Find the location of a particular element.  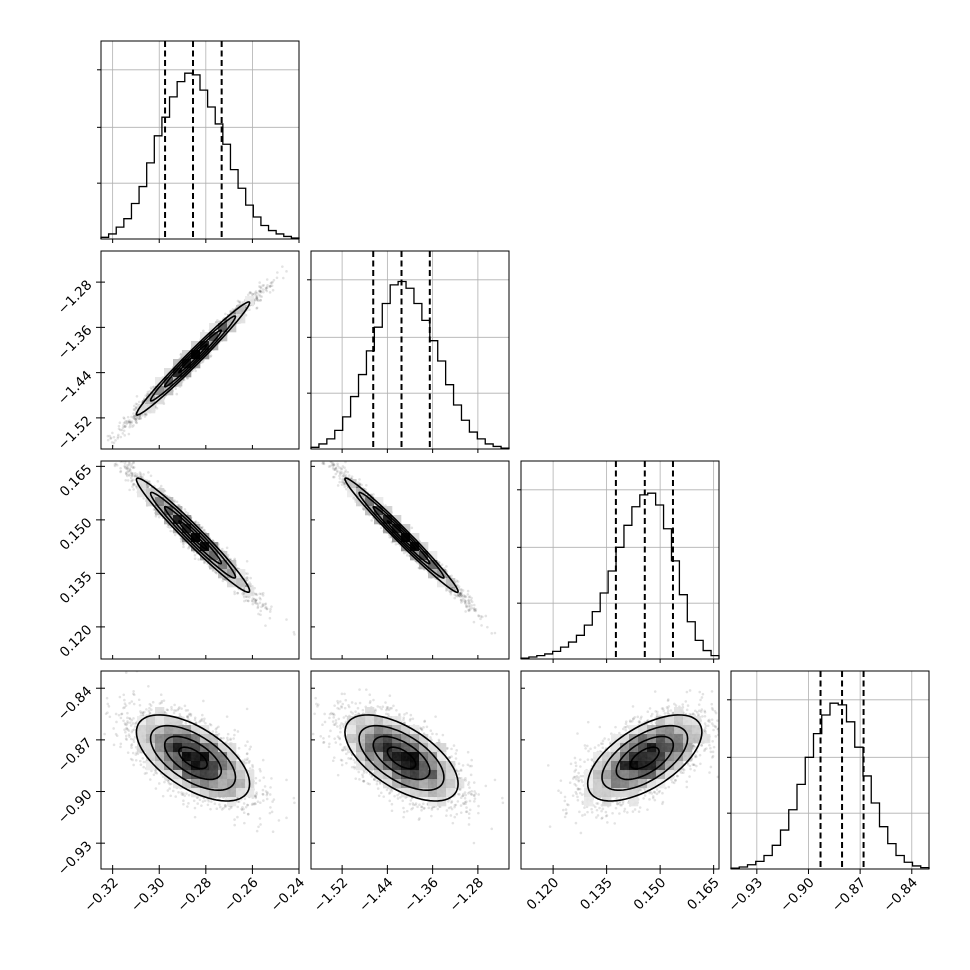

histogram-background is located at coordinates (830, 770).